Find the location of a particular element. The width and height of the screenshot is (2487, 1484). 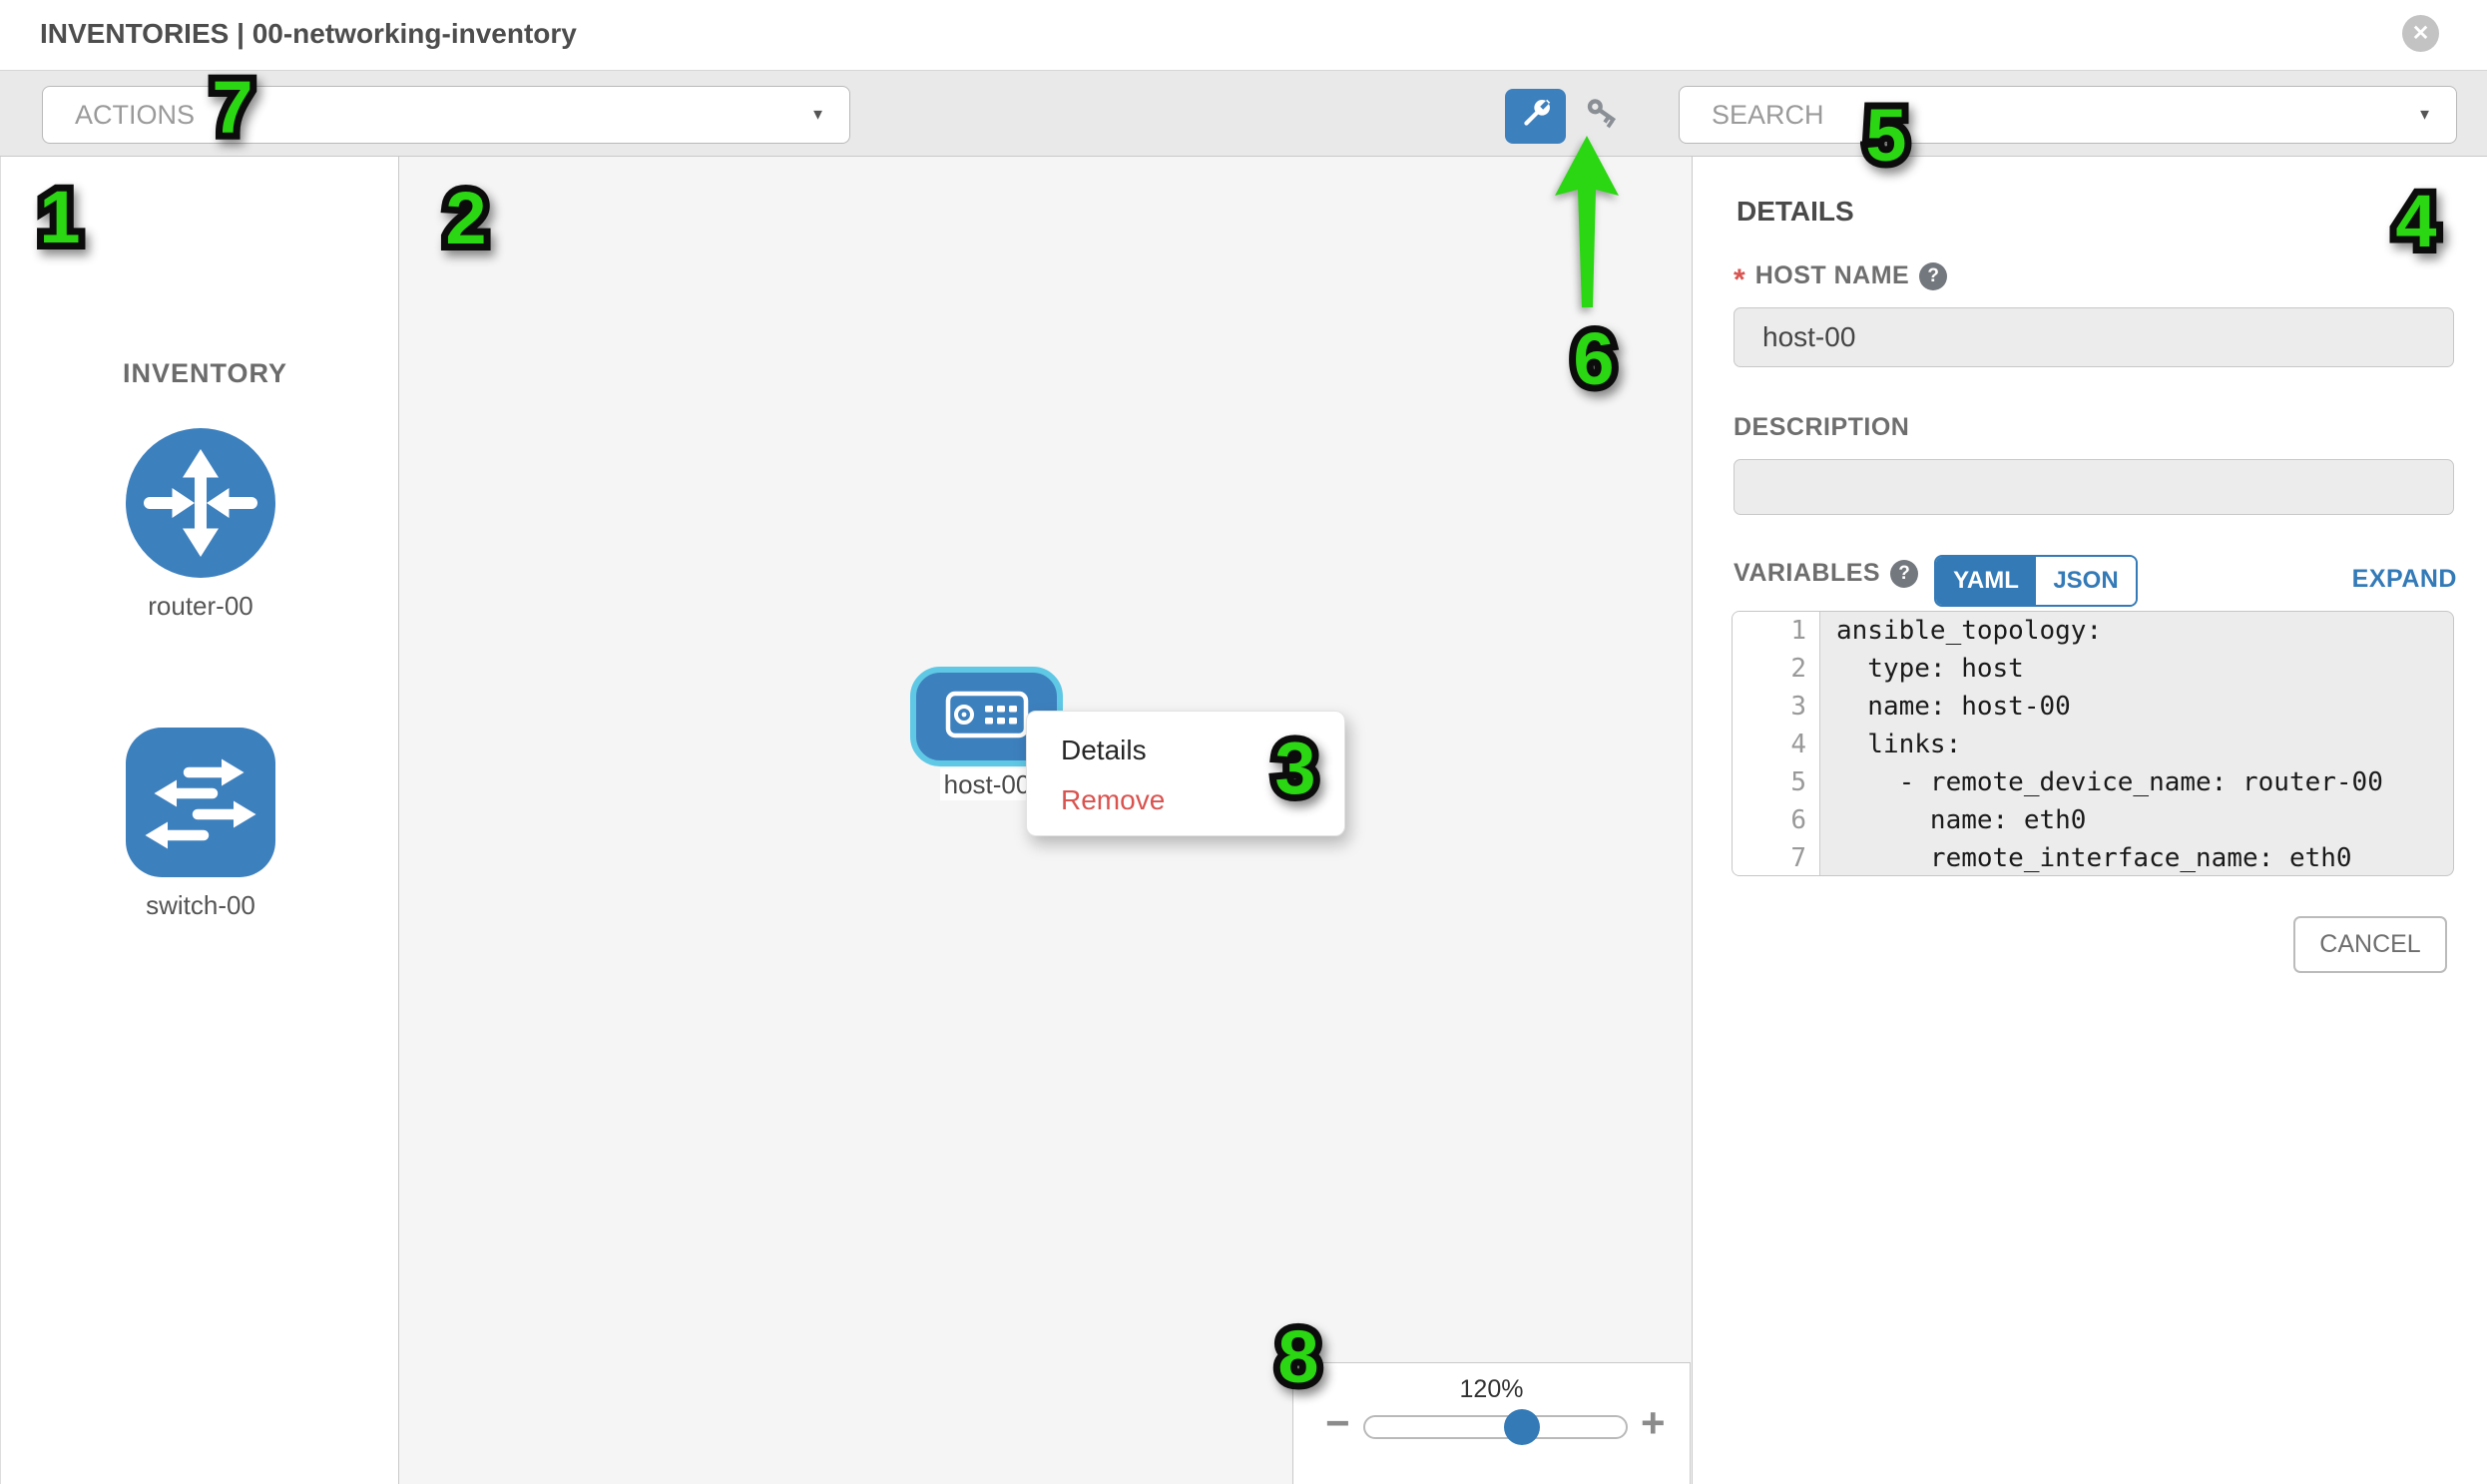

line-number: 5 is located at coordinates (1798, 782).